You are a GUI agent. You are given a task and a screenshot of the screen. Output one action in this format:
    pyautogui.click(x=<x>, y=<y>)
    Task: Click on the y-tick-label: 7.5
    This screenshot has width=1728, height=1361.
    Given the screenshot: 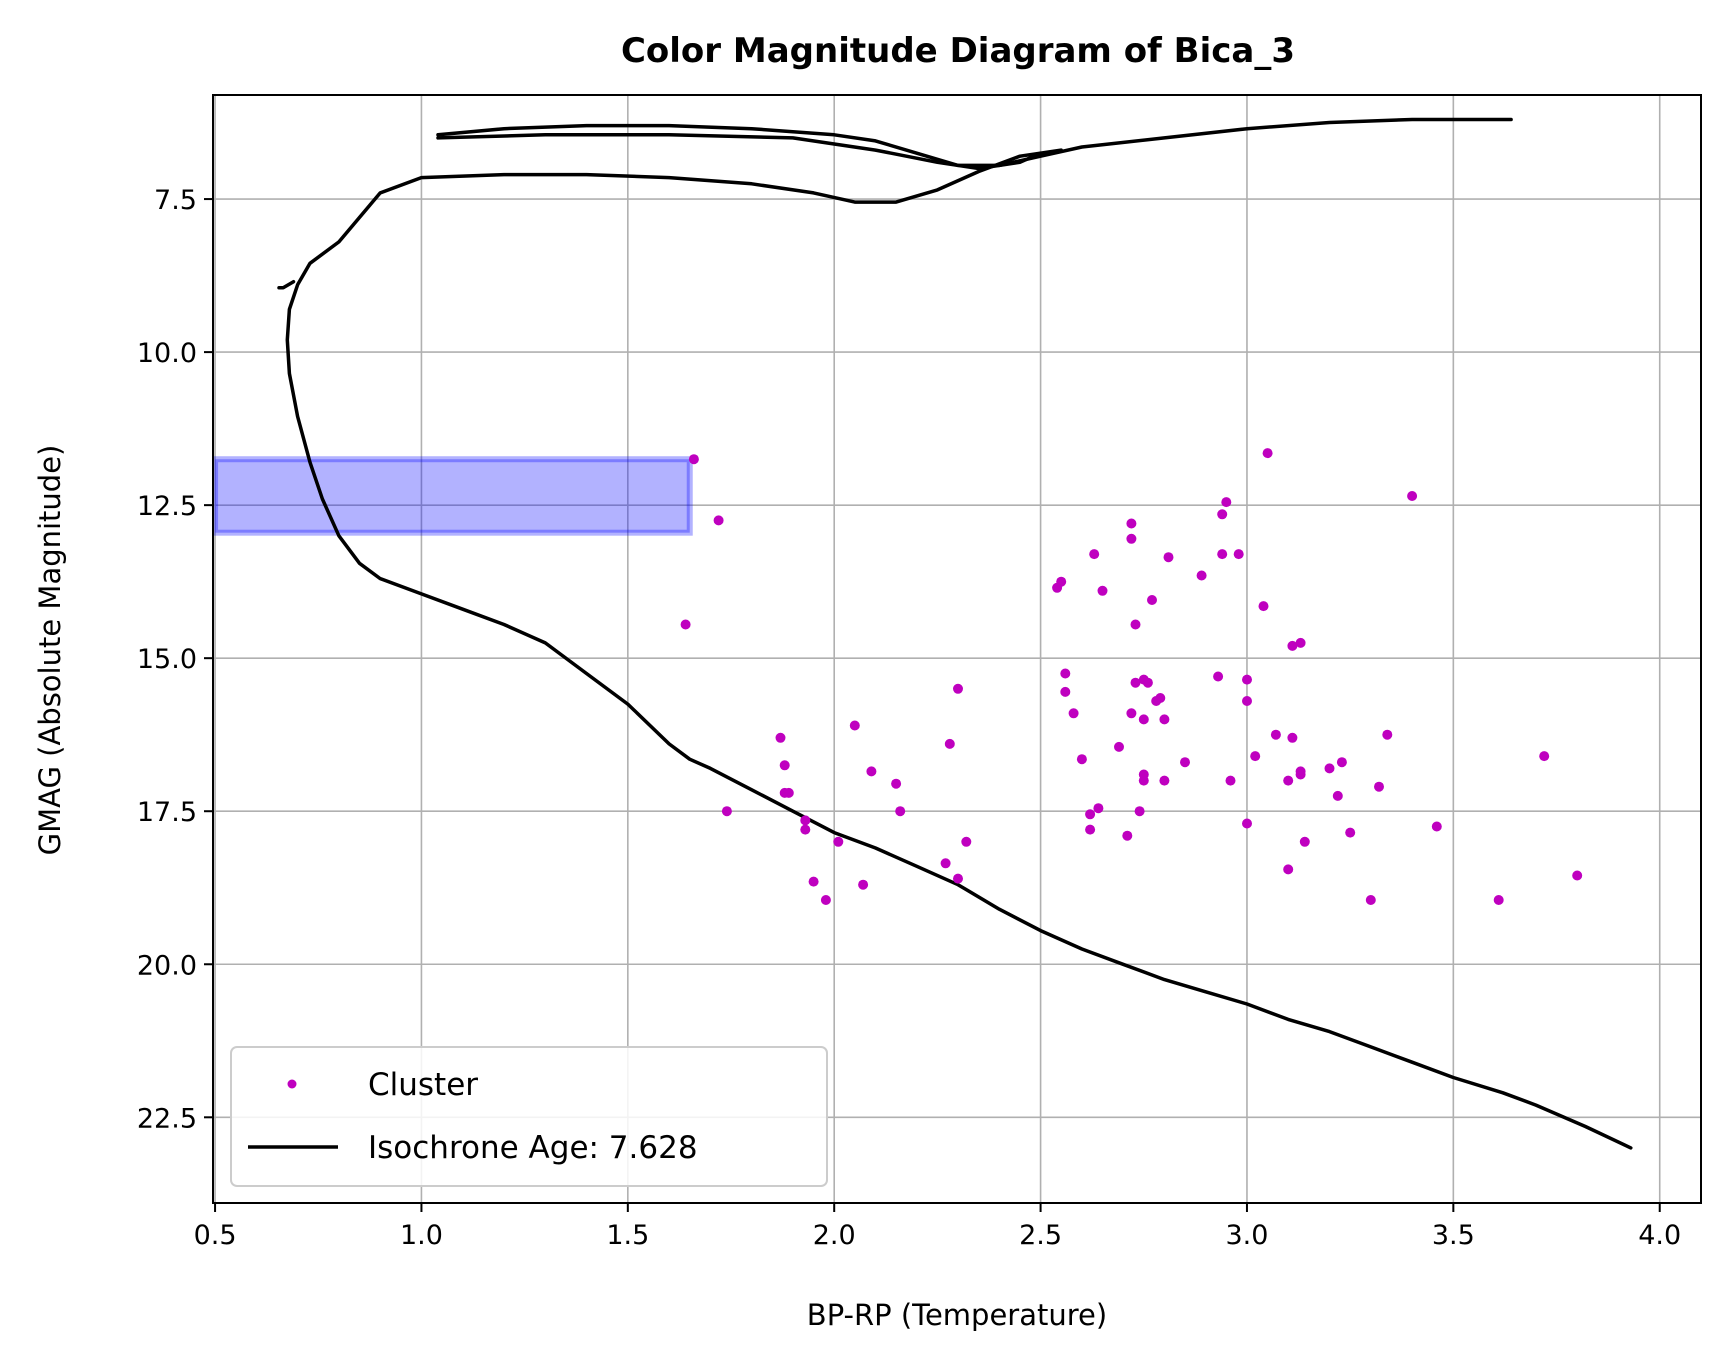 What is the action you would take?
    pyautogui.click(x=175, y=200)
    